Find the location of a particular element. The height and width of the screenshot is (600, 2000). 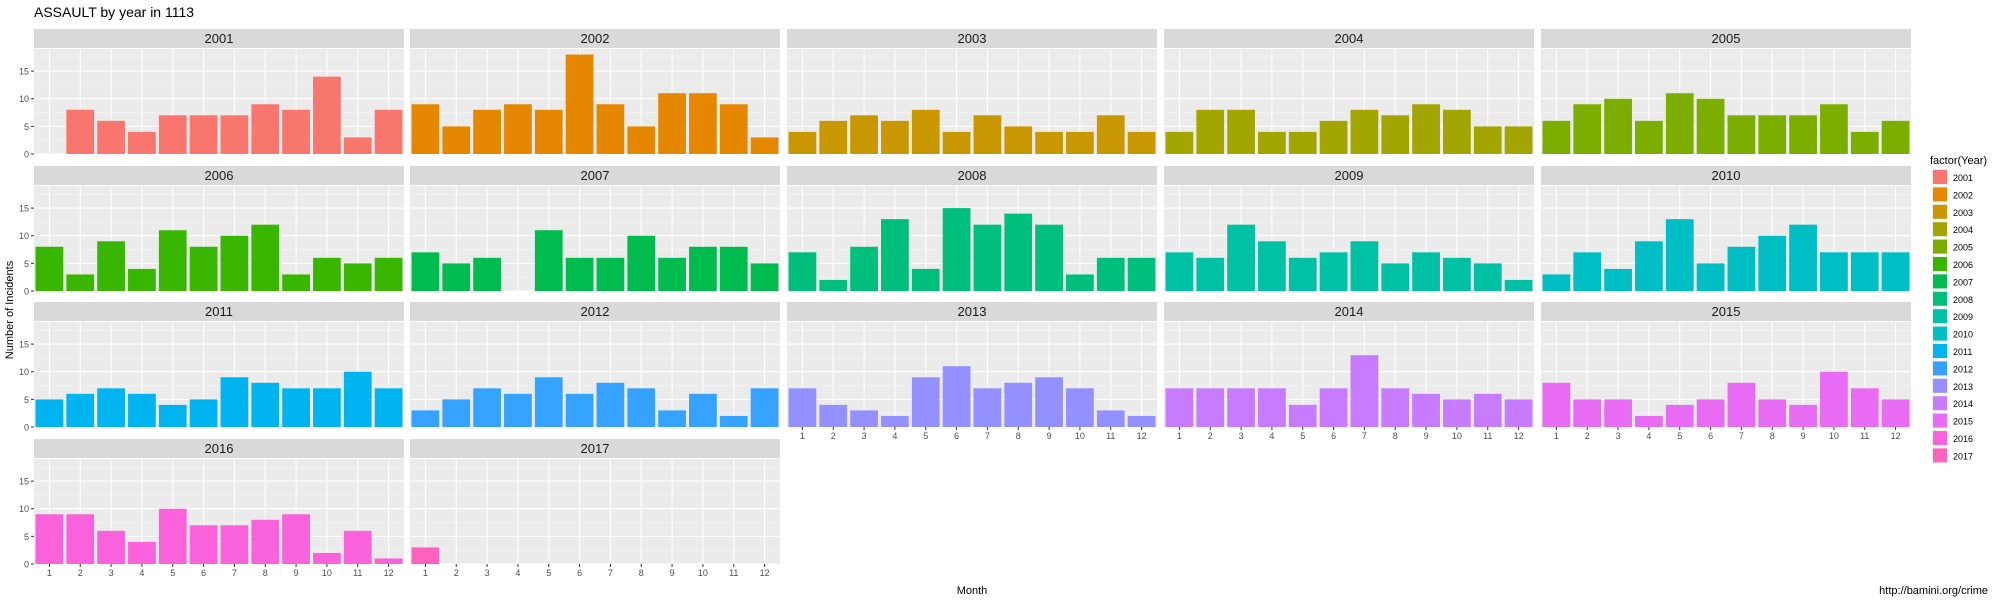

legend-label-2006: 2006 is located at coordinates (1963, 265).